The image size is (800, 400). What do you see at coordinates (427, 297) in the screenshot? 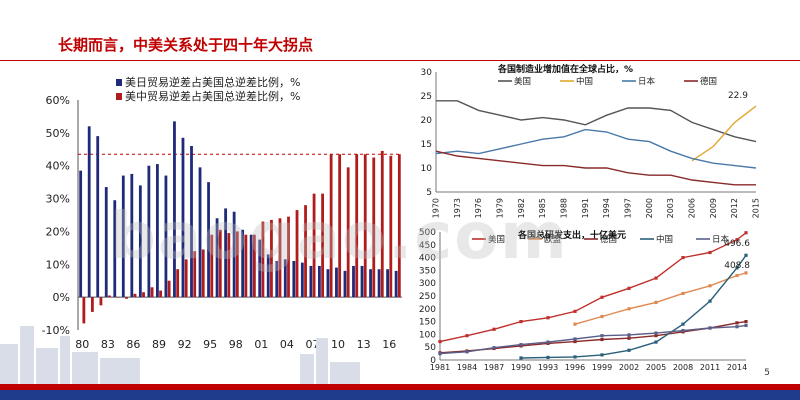
I see `y-tick-label: 250` at bounding box center [427, 297].